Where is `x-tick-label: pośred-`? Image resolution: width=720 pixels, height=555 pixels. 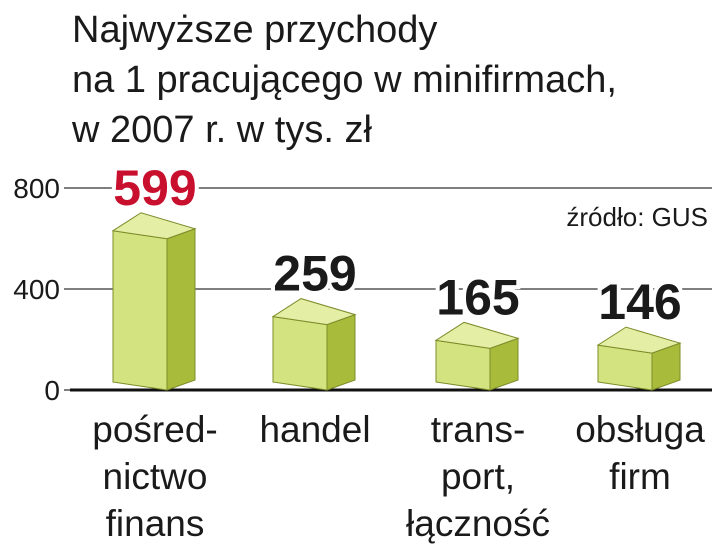 x-tick-label: pośred- is located at coordinates (154, 429).